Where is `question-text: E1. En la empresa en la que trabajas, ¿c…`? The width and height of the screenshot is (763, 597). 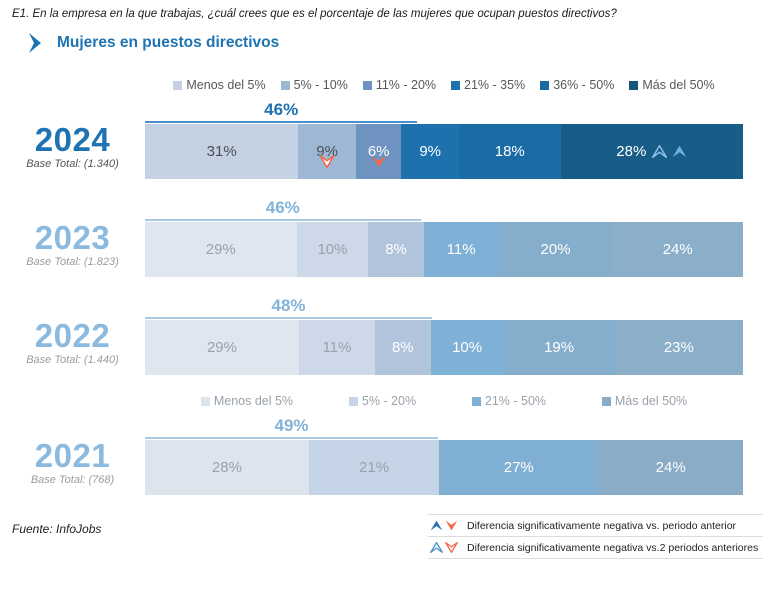
question-text: E1. En la empresa en la que trabajas, ¿c… is located at coordinates (314, 14).